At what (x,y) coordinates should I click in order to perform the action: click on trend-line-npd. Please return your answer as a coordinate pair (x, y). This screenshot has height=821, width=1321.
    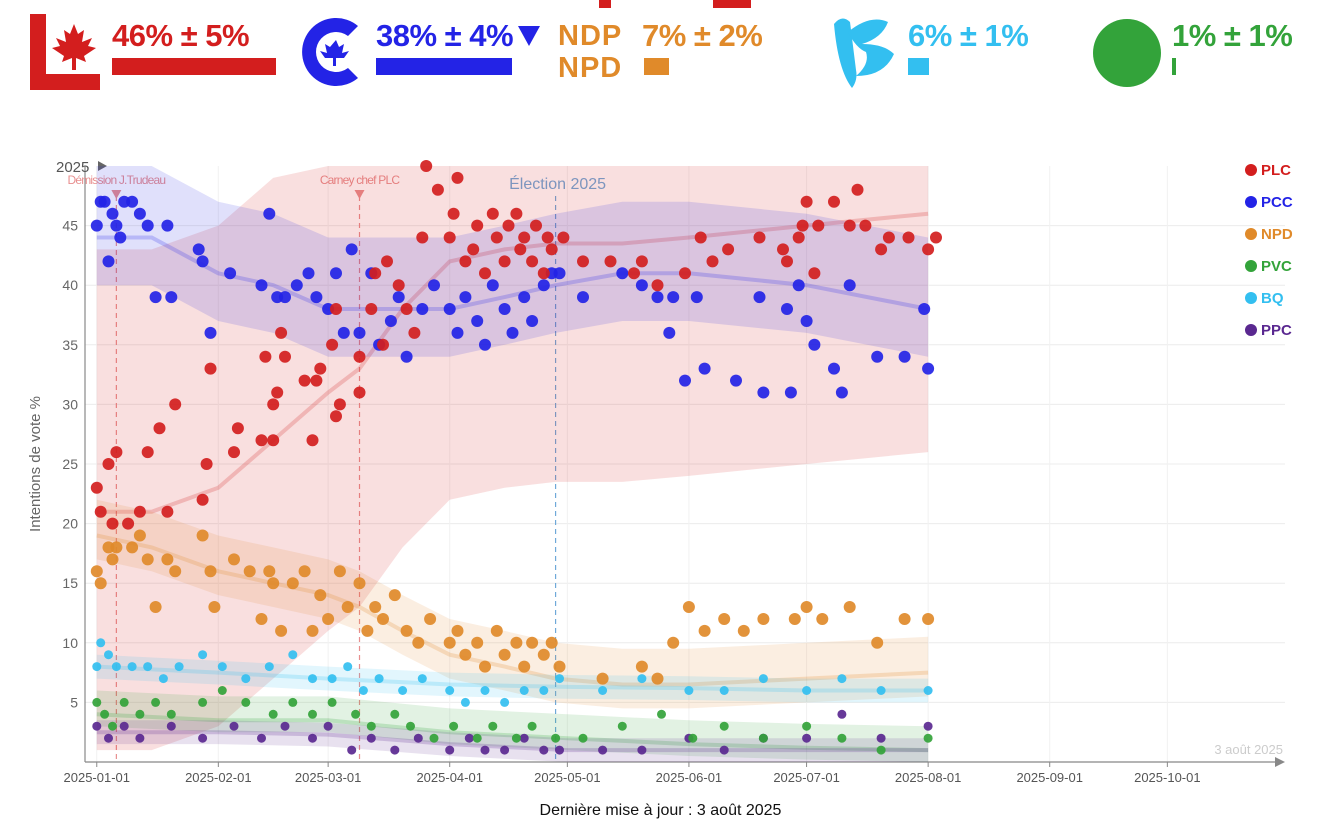
    Looking at the image, I should click on (512, 610).